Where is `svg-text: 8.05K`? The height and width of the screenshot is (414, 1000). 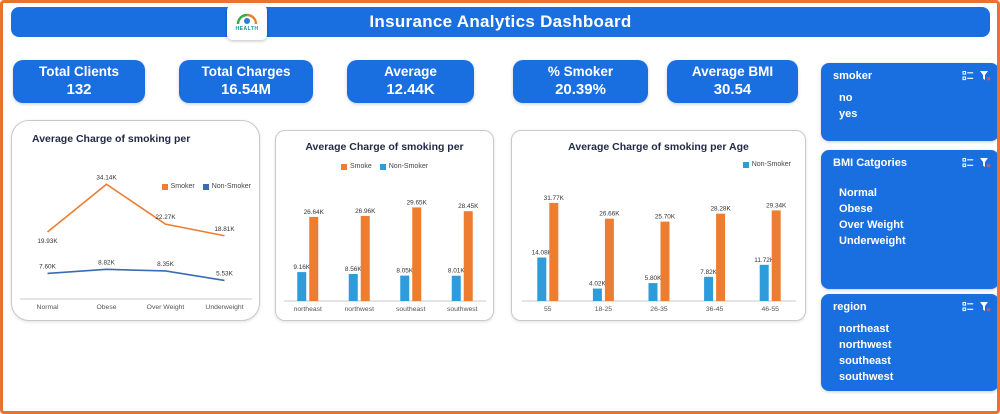
svg-text: 8.05K is located at coordinates (404, 271).